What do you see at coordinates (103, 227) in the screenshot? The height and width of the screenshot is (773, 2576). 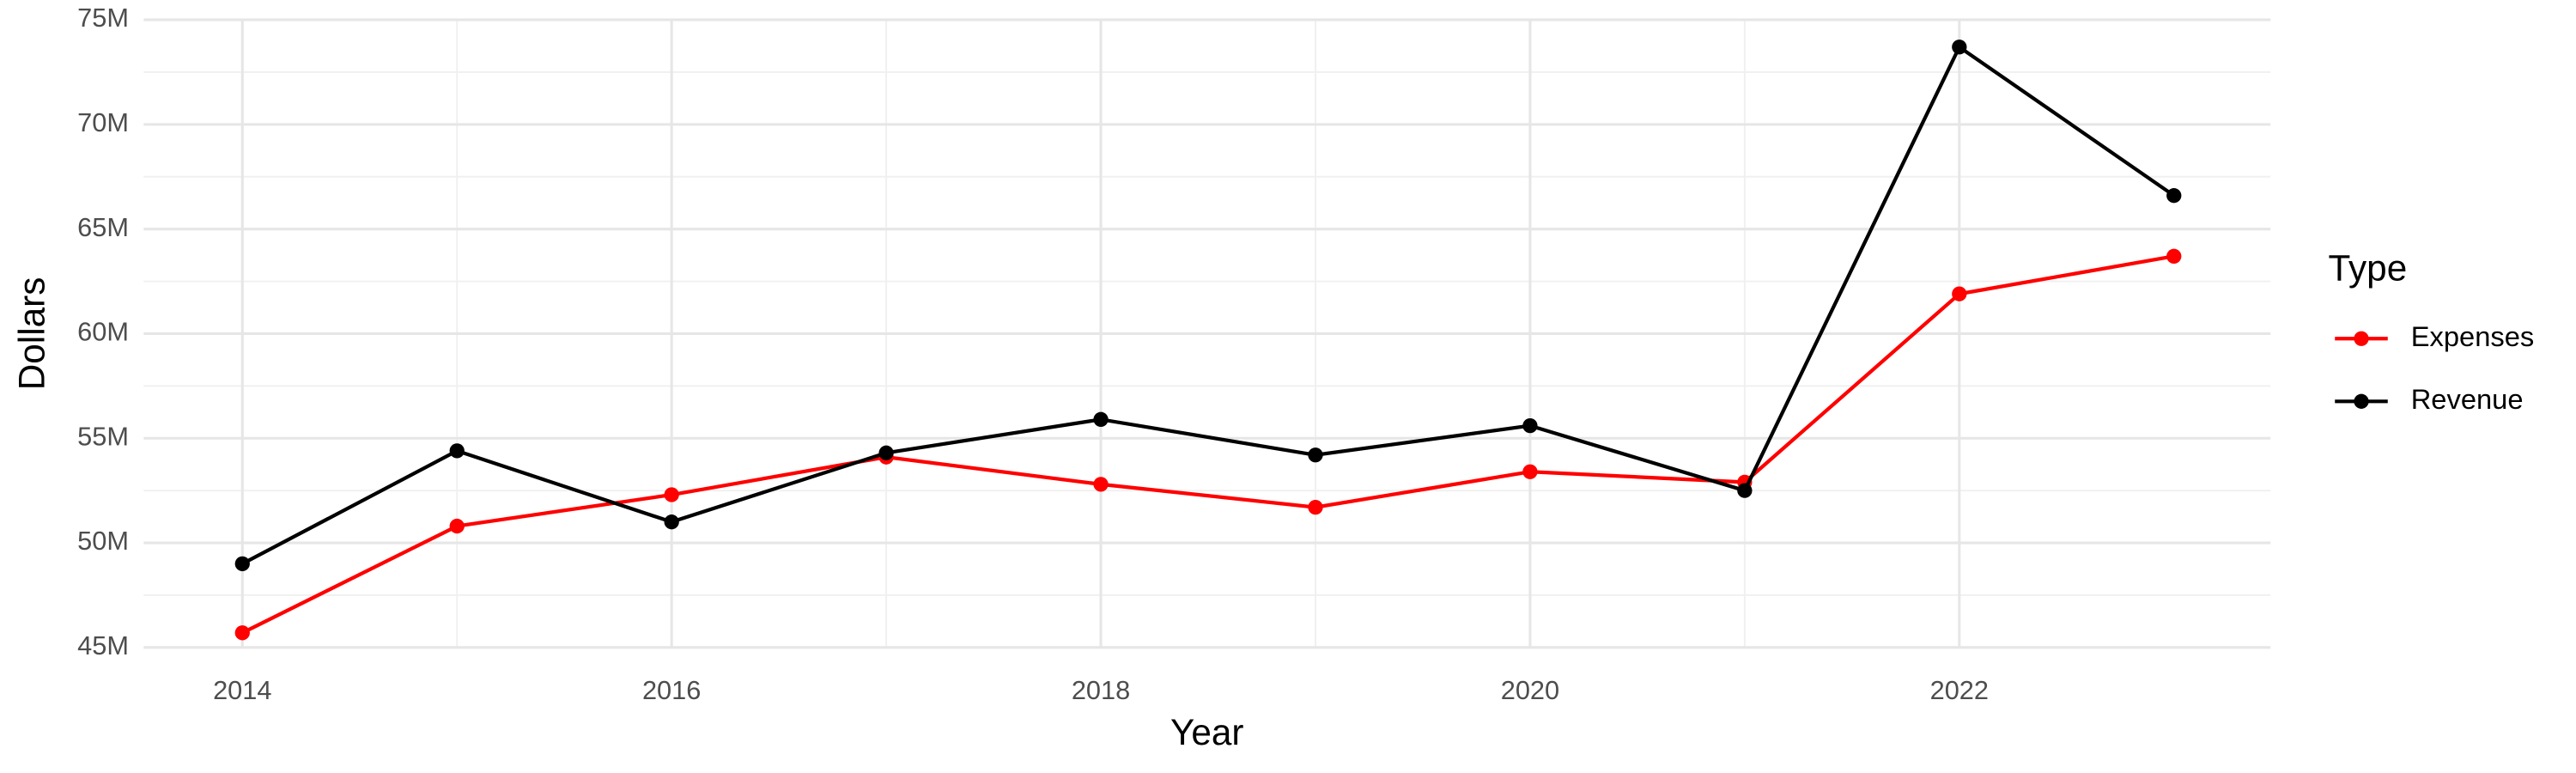 I see `y-tick-label: 65M` at bounding box center [103, 227].